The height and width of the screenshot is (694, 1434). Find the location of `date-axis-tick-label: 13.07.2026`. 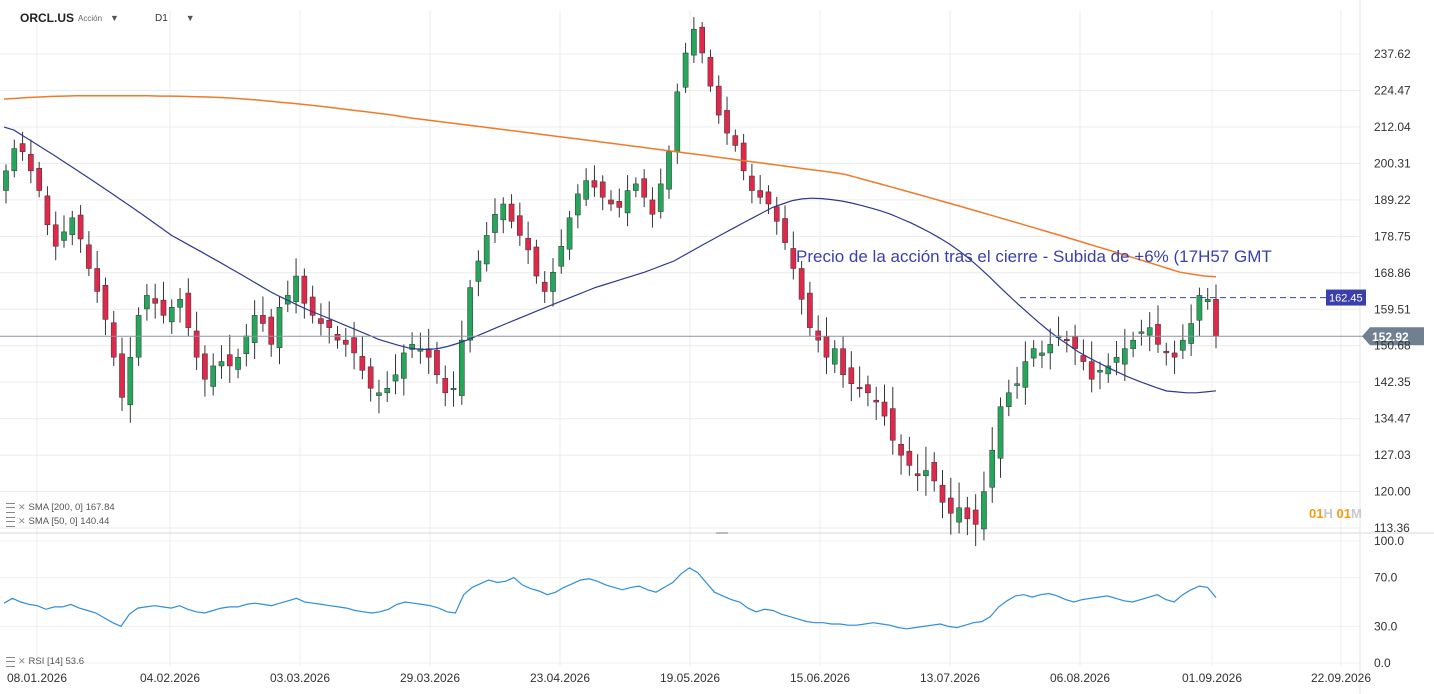

date-axis-tick-label: 13.07.2026 is located at coordinates (950, 678).